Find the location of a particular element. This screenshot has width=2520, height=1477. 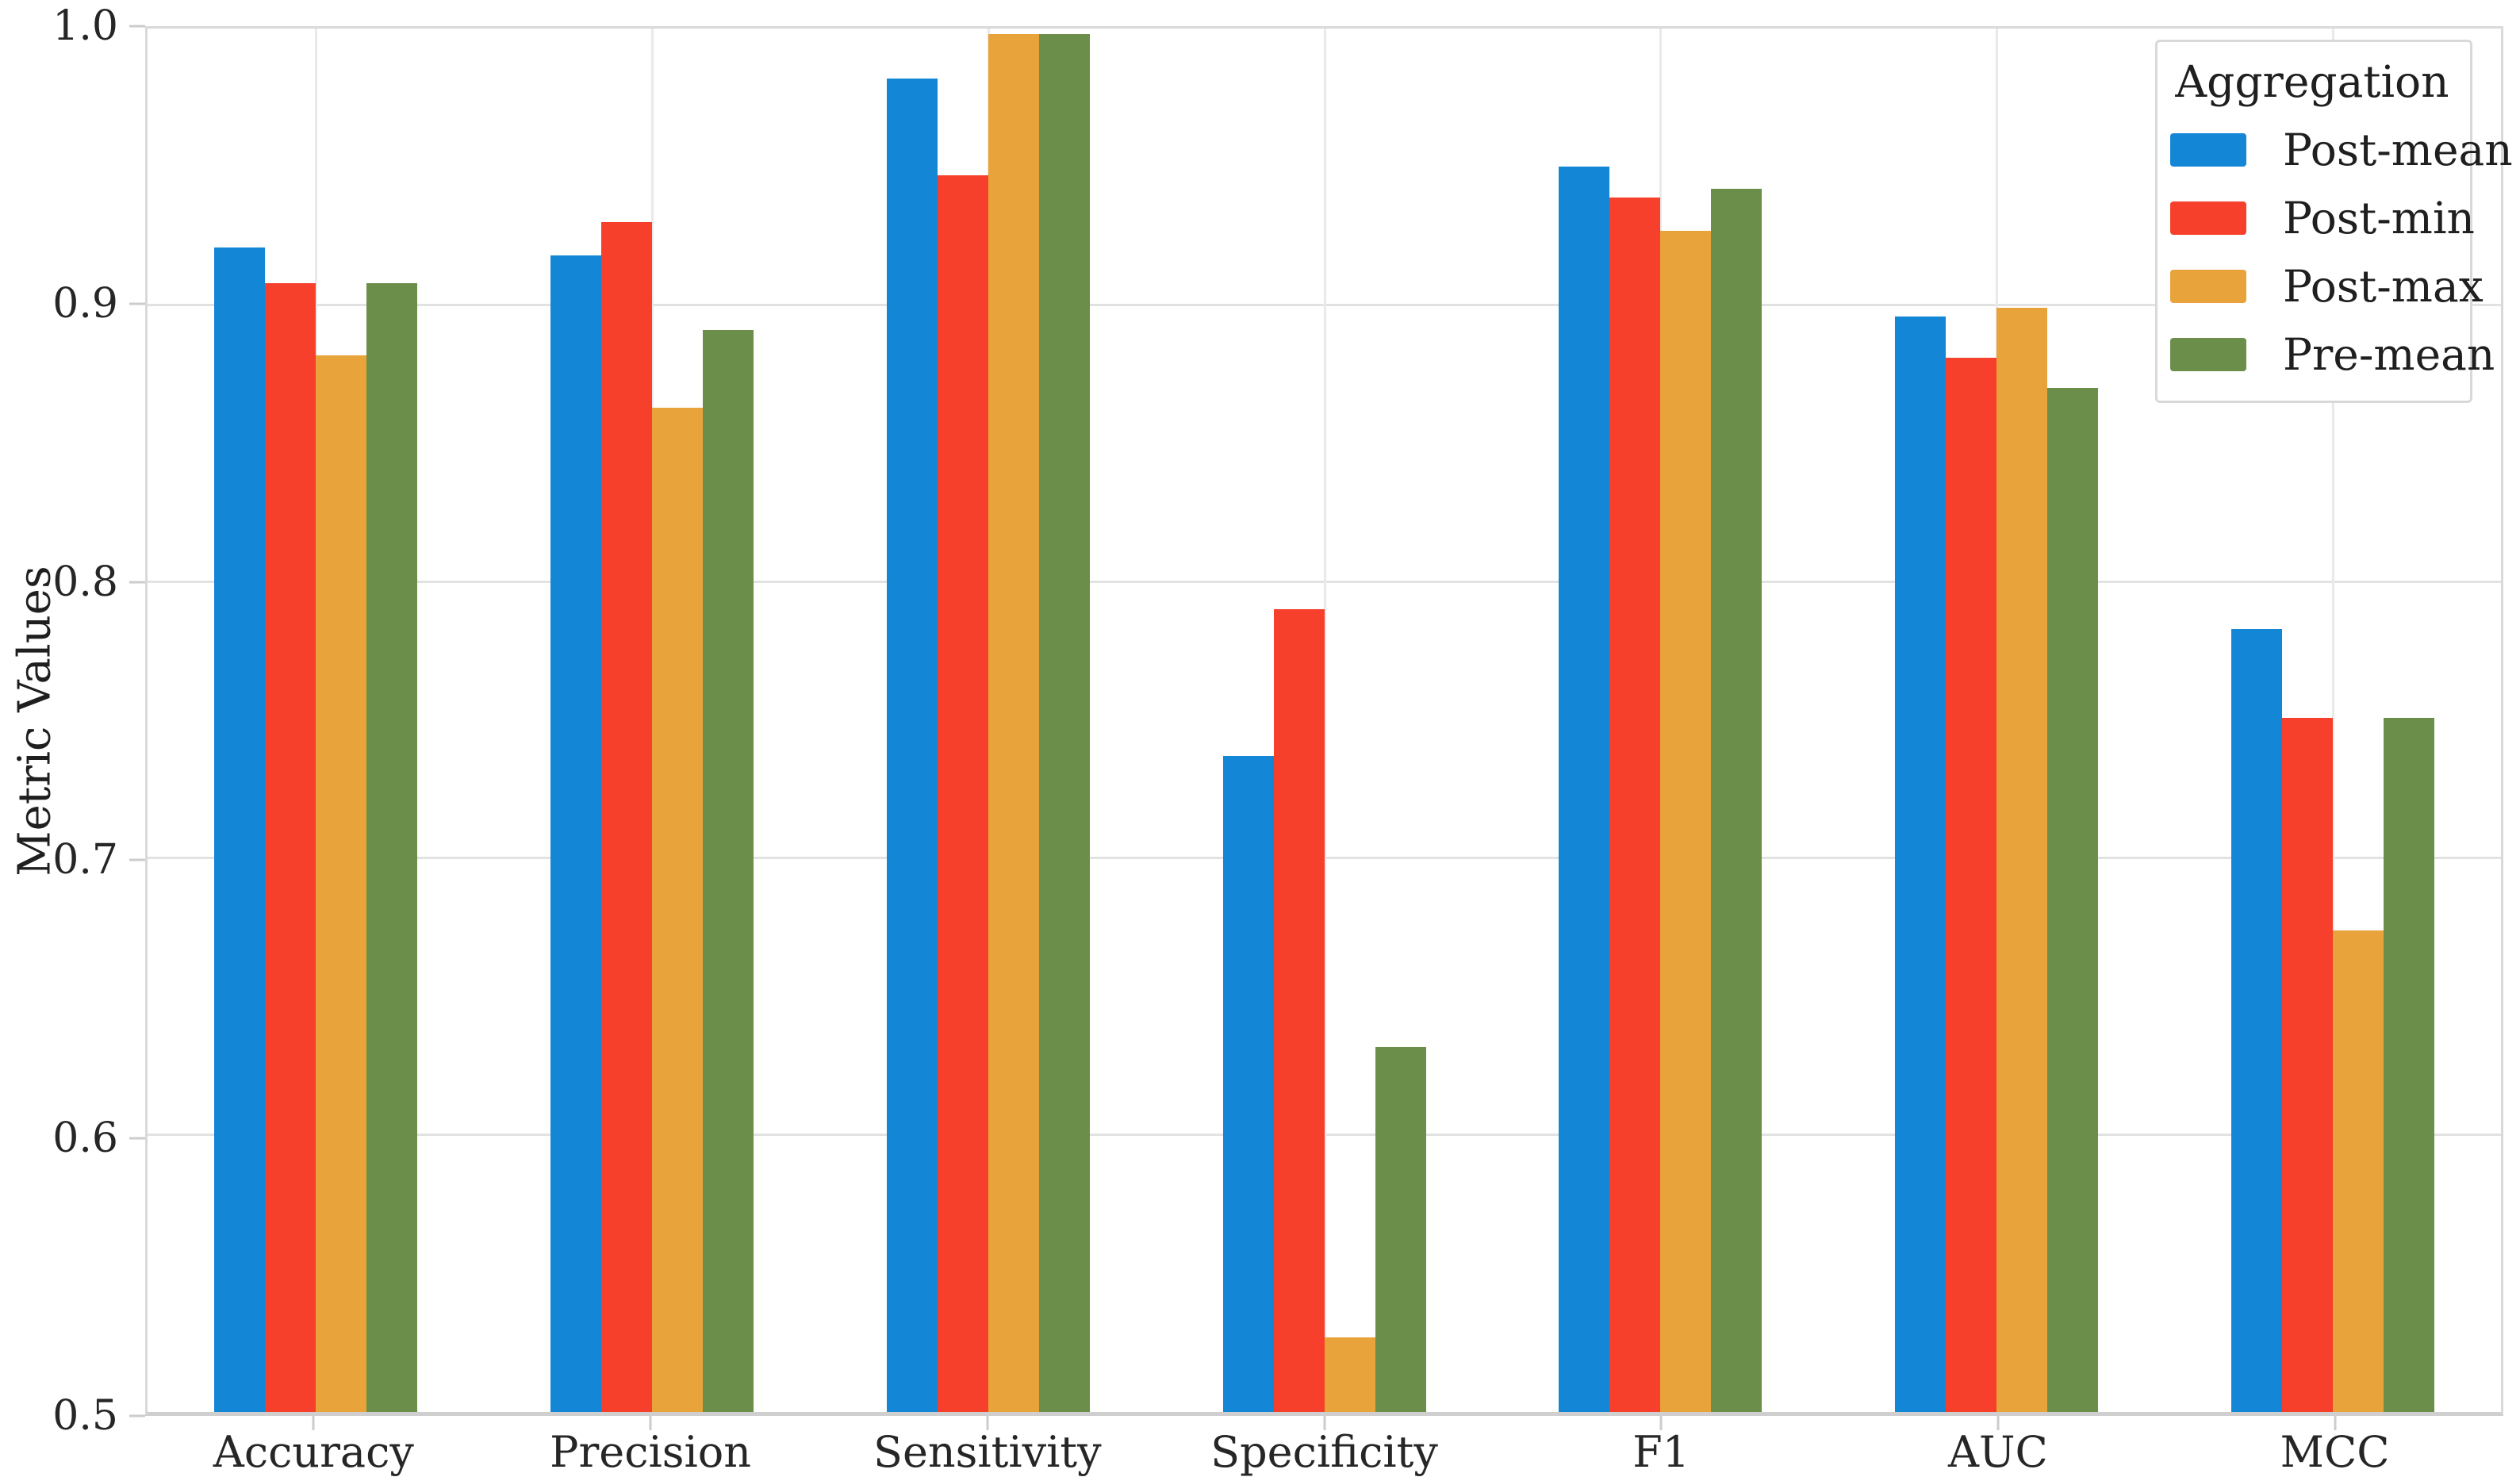

x-tick-label-accuracy: Accuracy is located at coordinates (313, 1452).